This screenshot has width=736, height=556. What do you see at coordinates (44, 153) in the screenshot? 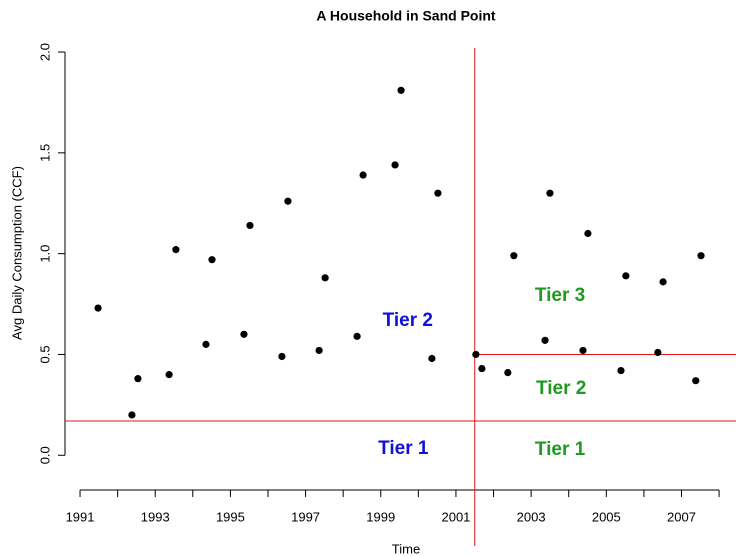
I see `y-tick-label: 1.5` at bounding box center [44, 153].